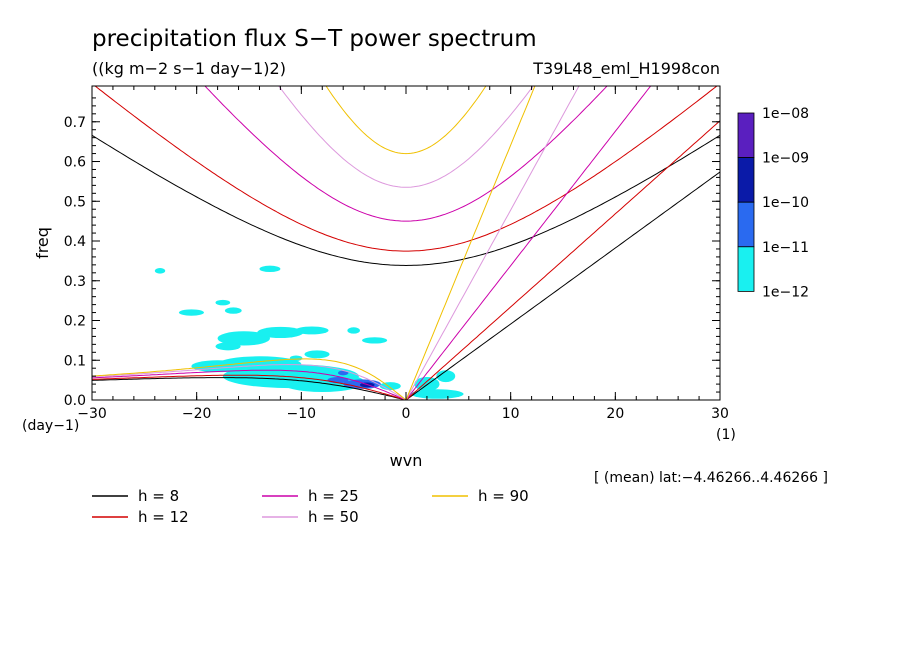 This screenshot has height=654, width=904. I want to click on colorbar: 1e−08 1e−09 1e−10 1e−11 1e−12, so click(773, 203).